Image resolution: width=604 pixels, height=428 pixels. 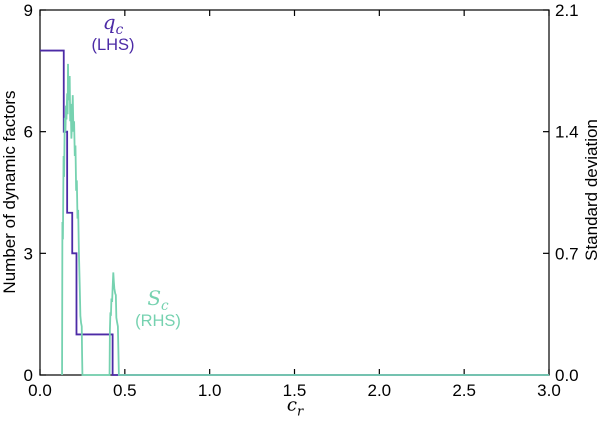 I want to click on series-label-qc-axis-note: (LHS), so click(x=113, y=45).